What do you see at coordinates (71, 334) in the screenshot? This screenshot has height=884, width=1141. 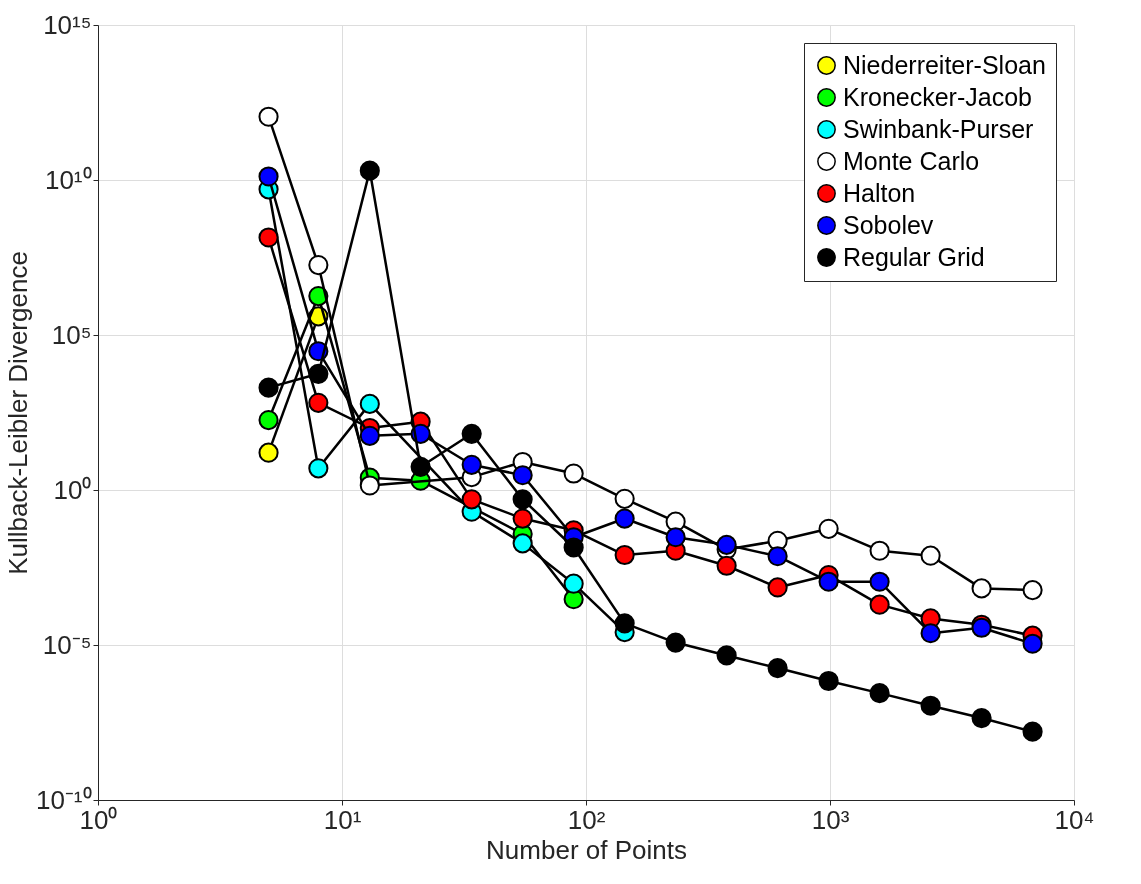 I see `y-tick-label: 10⁵` at bounding box center [71, 334].